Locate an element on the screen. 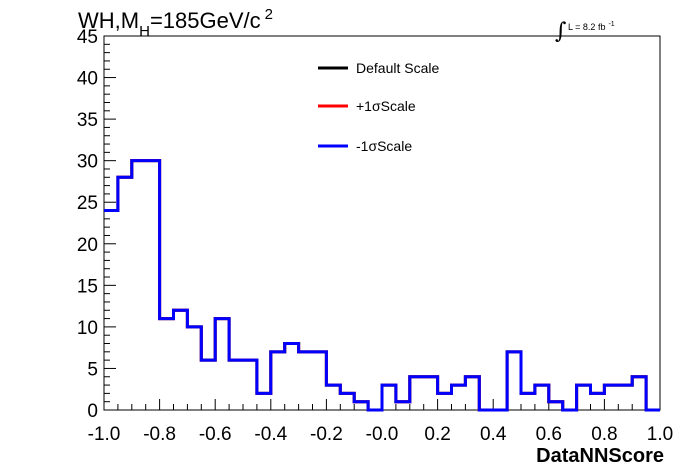  x-axis: -1.0 -0.8 -0.6 -0.4 -0.2 -0.0 0.2 0.4 0.6 0.8 1.0 is located at coordinates (380, 422).